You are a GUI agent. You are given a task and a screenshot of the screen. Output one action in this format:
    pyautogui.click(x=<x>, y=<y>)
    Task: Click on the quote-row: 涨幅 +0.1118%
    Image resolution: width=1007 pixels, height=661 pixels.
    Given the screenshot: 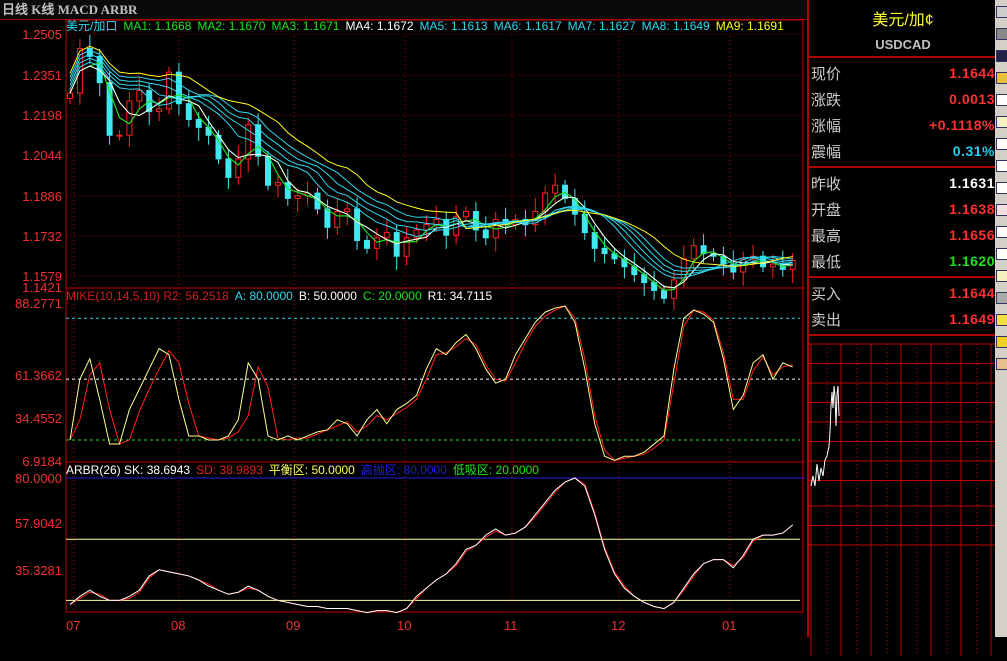 What is the action you would take?
    pyautogui.click(x=903, y=125)
    